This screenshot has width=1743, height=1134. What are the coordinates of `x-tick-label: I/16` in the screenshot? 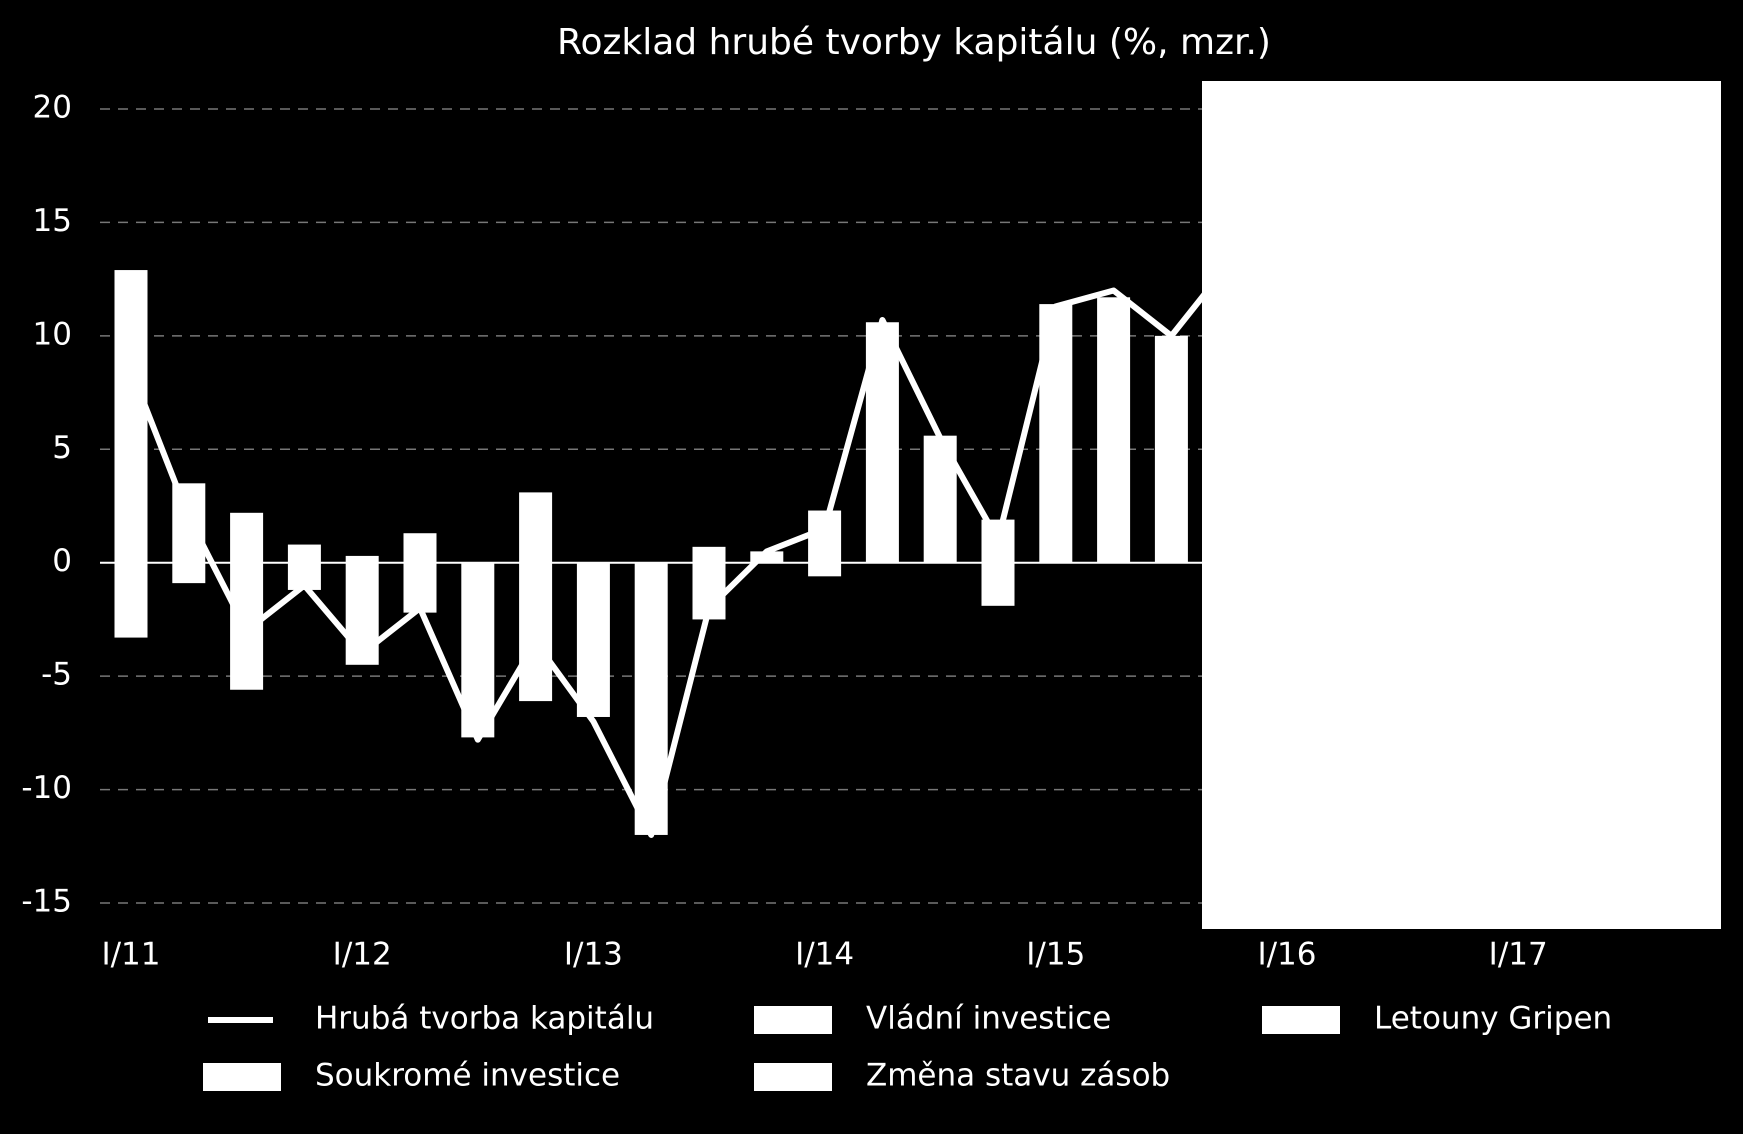 It's located at (1286, 955).